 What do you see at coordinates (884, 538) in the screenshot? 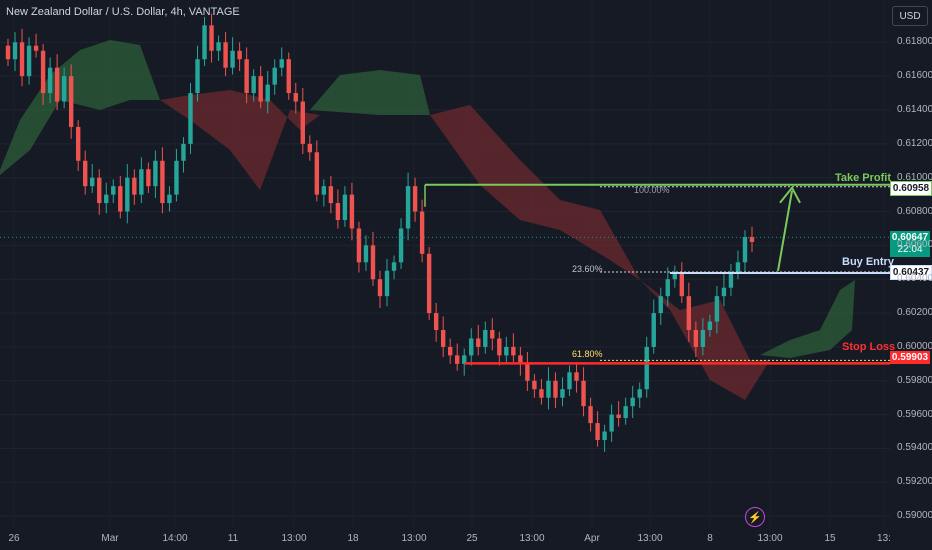
I see `time-tick: 13:` at bounding box center [884, 538].